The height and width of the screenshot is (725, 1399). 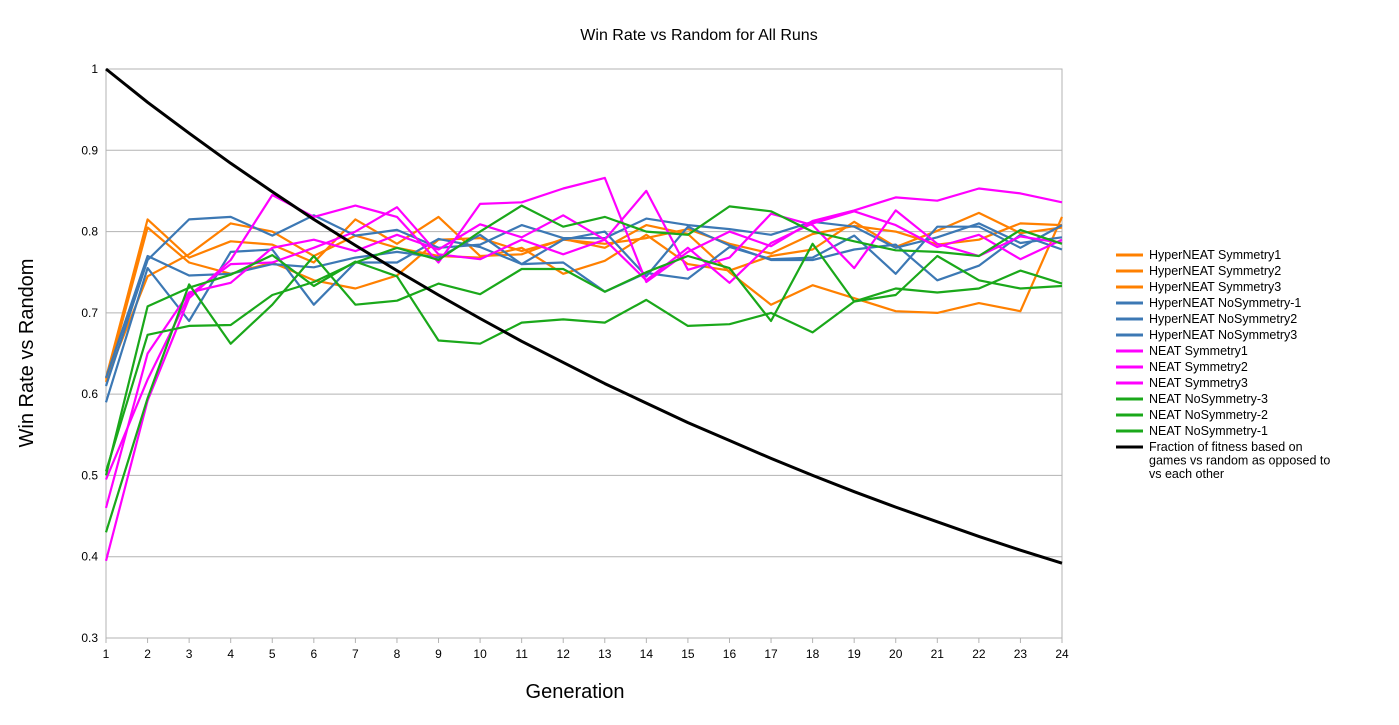 I want to click on x-tick-label: 3, so click(x=189, y=654).